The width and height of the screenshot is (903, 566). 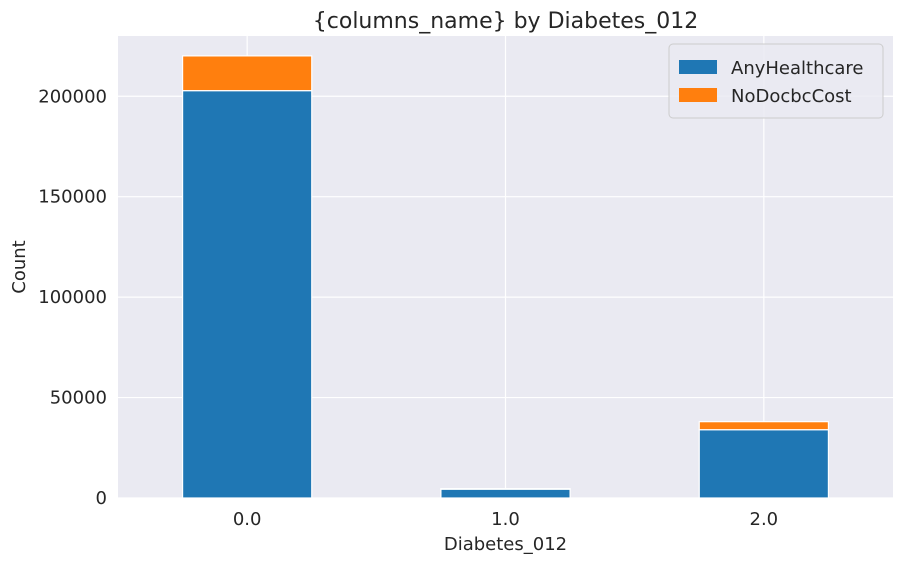 I want to click on x-axis-label: Diabetes_012, so click(x=505, y=544).